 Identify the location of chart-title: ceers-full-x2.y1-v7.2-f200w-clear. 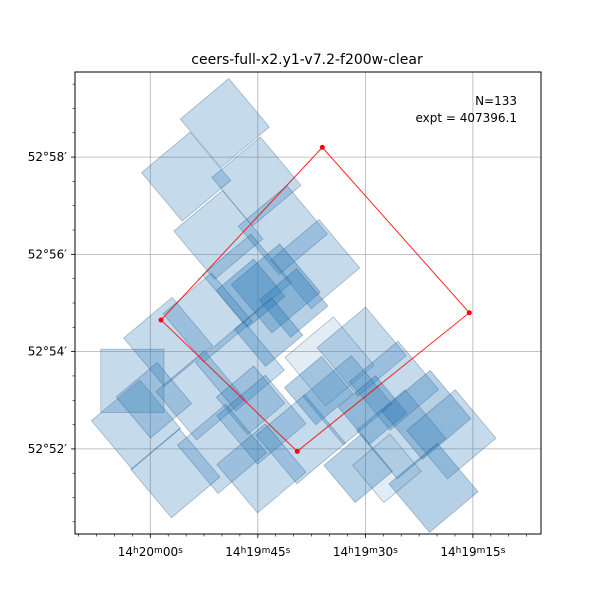
(307, 60).